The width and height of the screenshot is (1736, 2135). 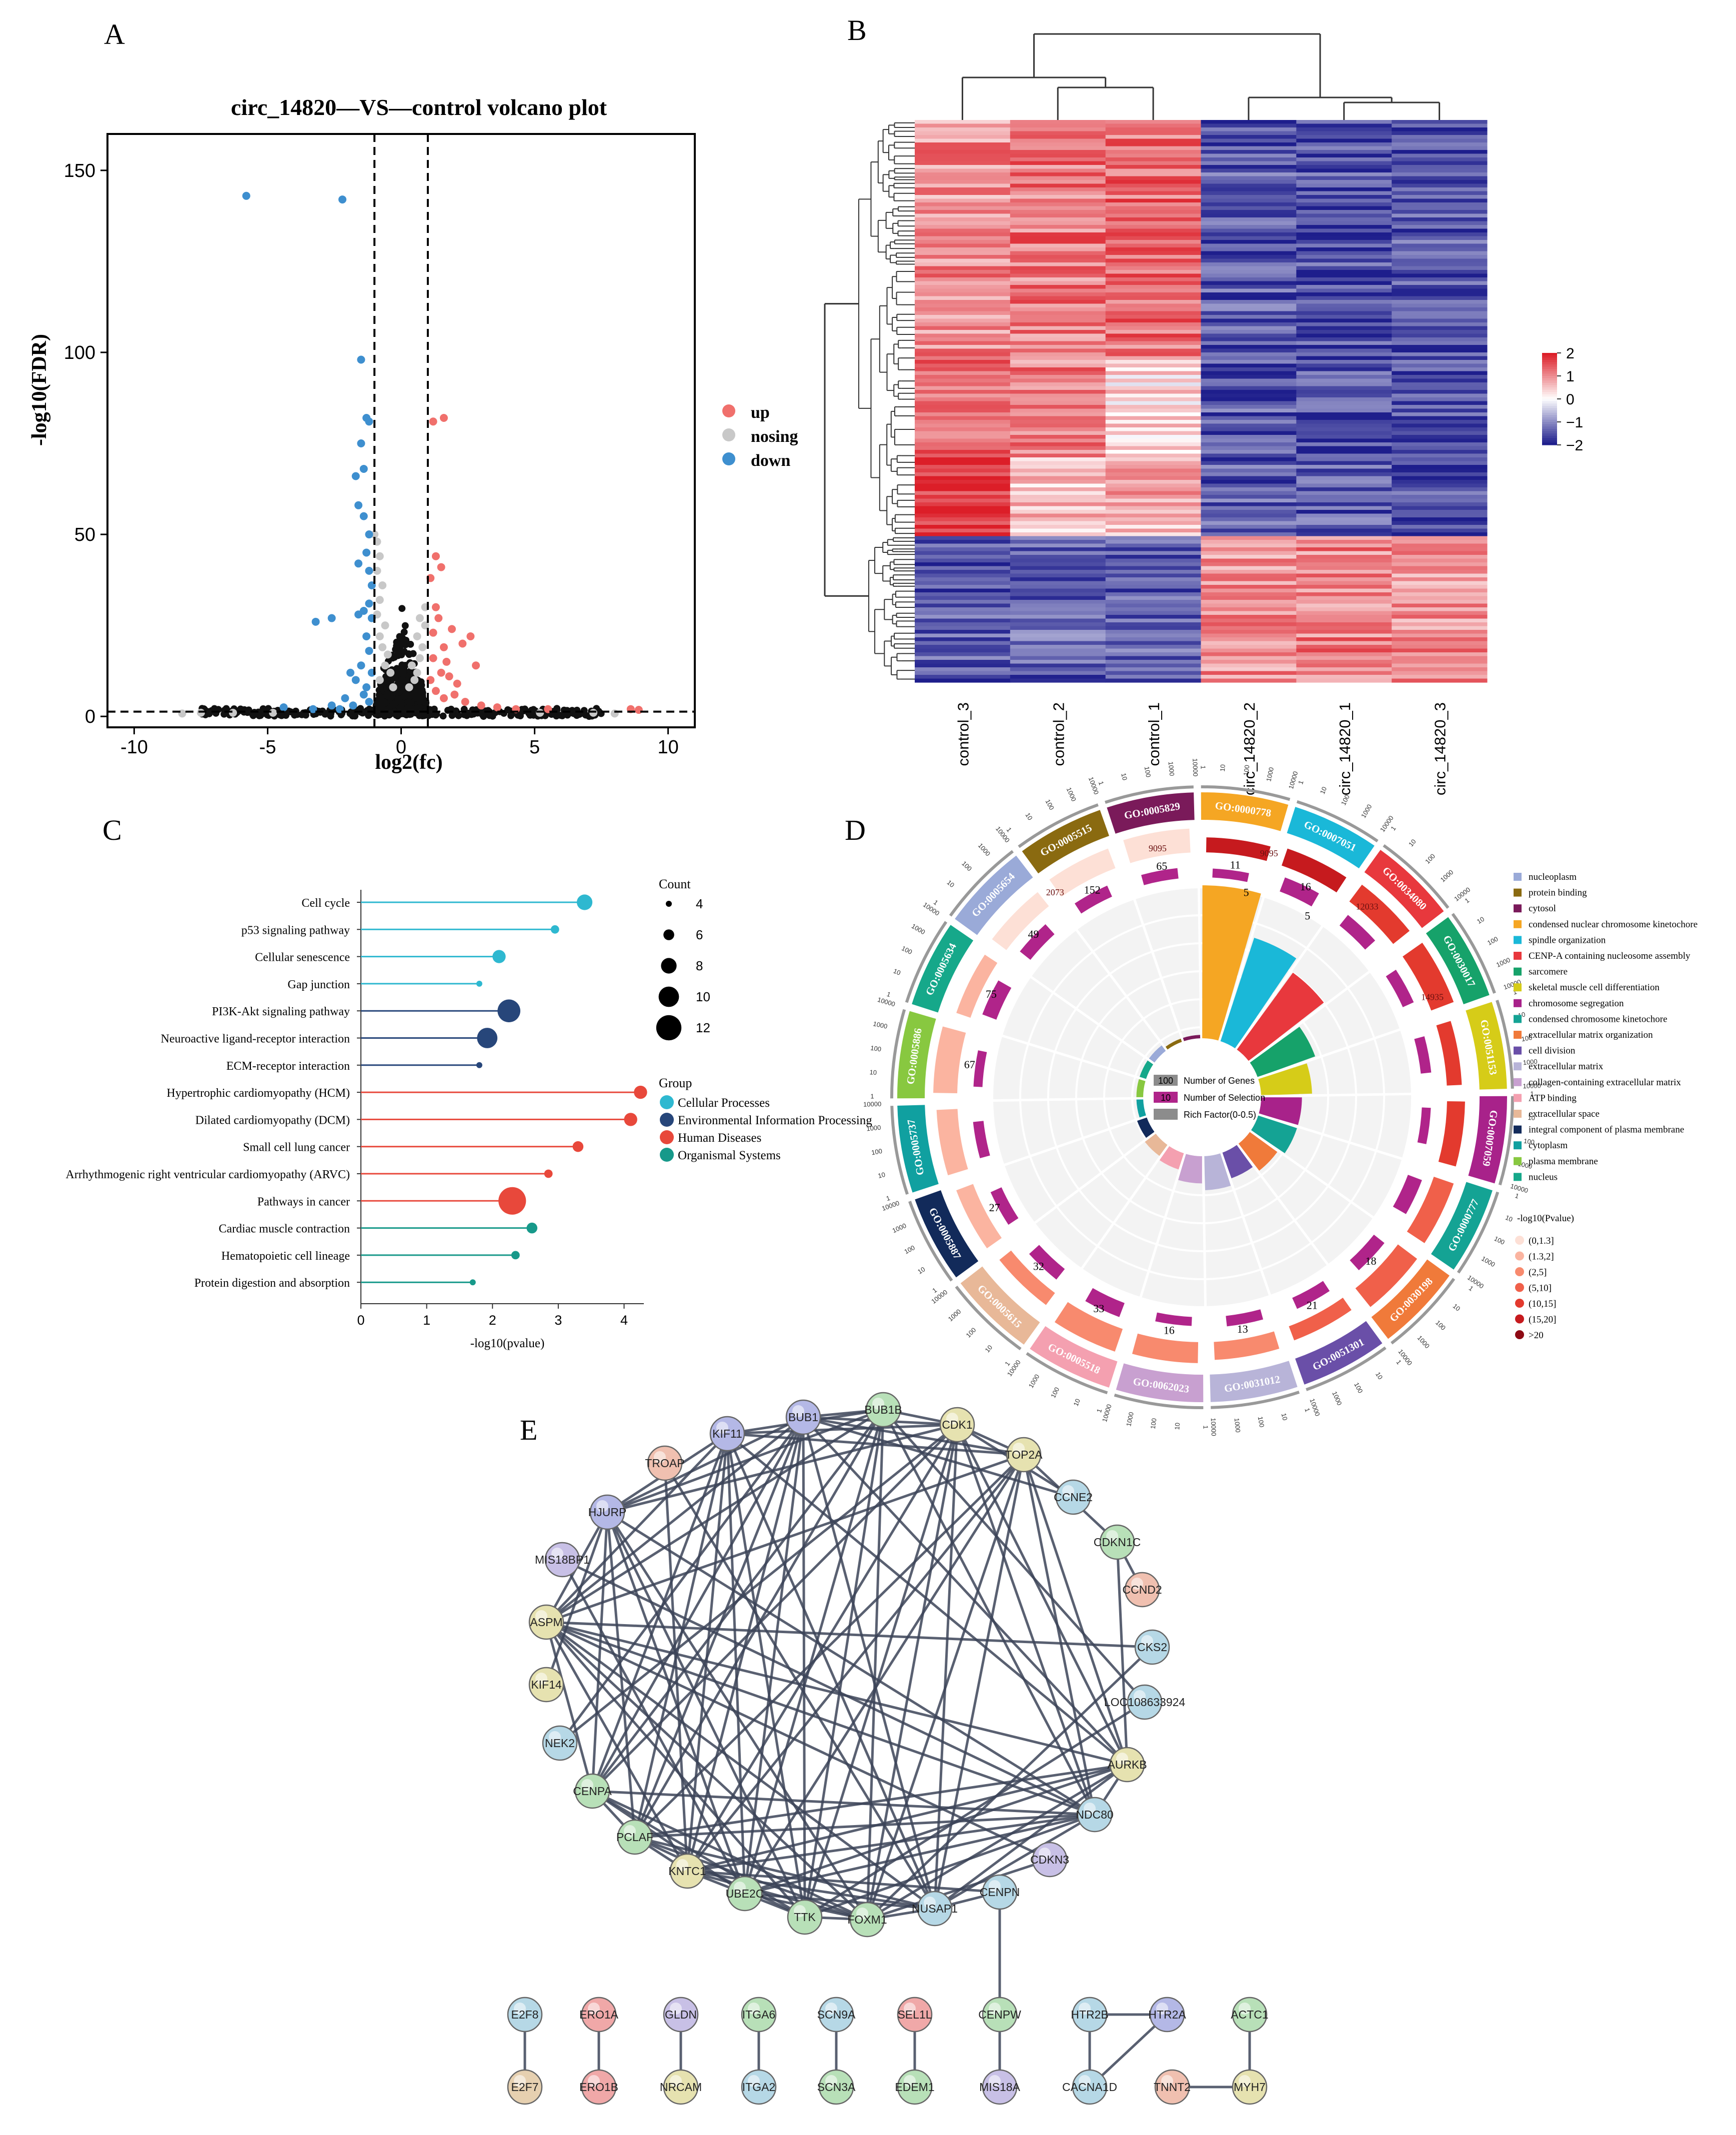 What do you see at coordinates (1092, 890) in the screenshot?
I see `gene-count-label: 152` at bounding box center [1092, 890].